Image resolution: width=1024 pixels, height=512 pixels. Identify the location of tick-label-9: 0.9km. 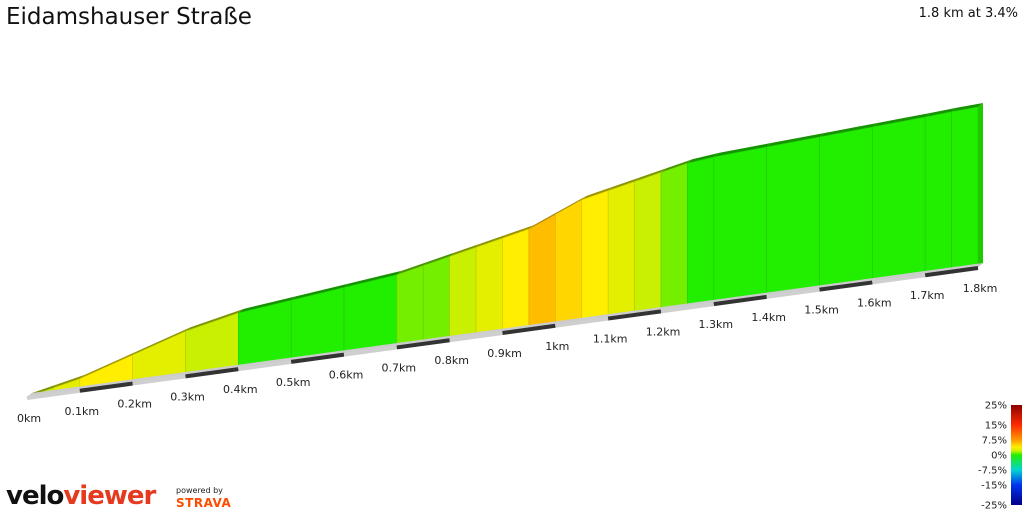
(504, 353).